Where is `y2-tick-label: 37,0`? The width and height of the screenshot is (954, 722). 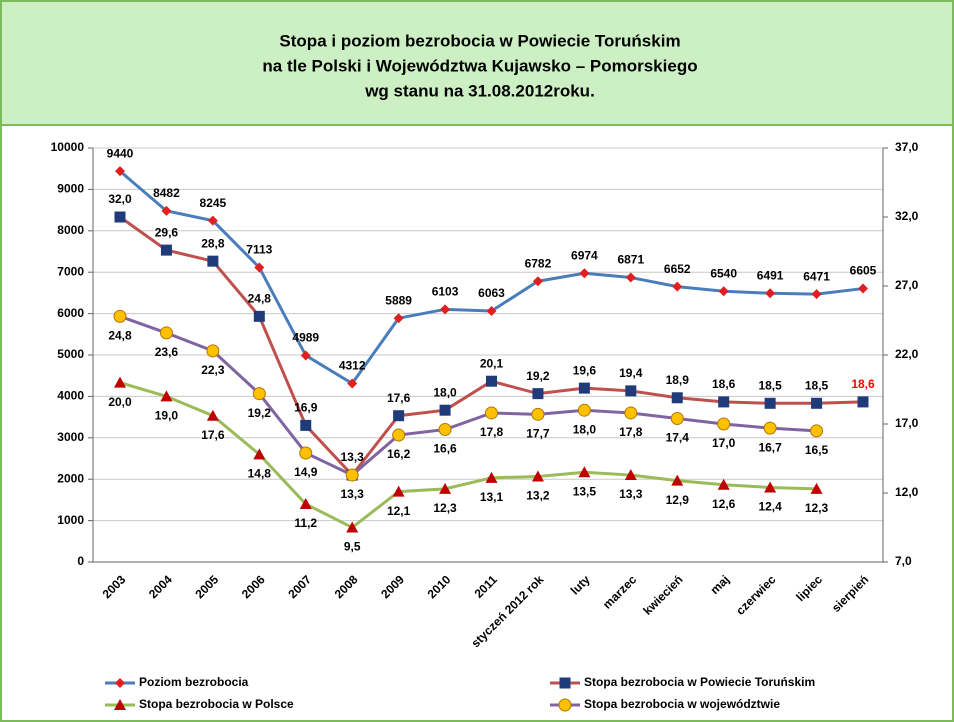 y2-tick-label: 37,0 is located at coordinates (907, 147).